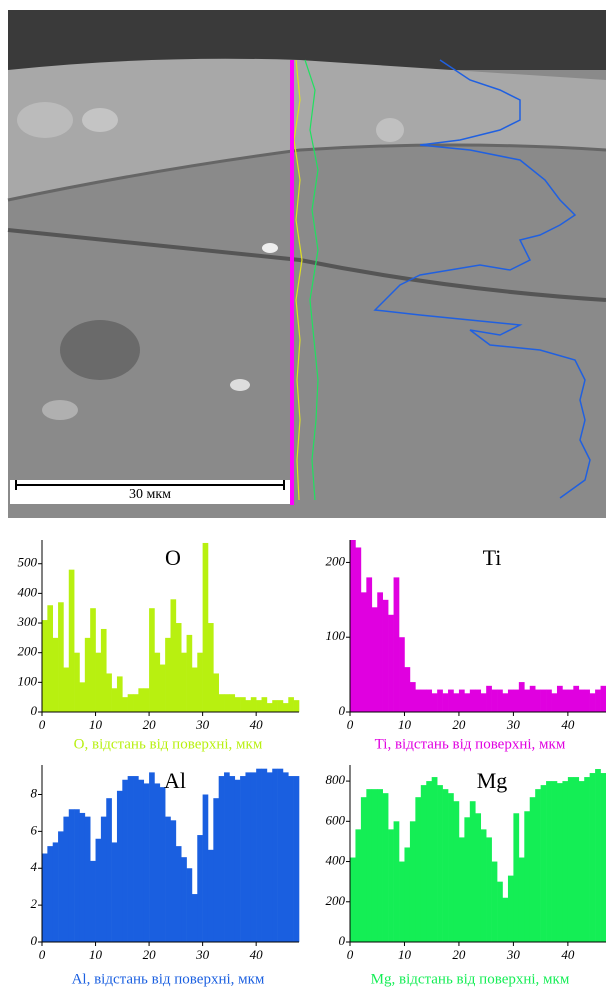 Image resolution: width=606 pixels, height=992 pixels. What do you see at coordinates (336, 819) in the screenshot?
I see `y-tick-label: 600` at bounding box center [336, 819].